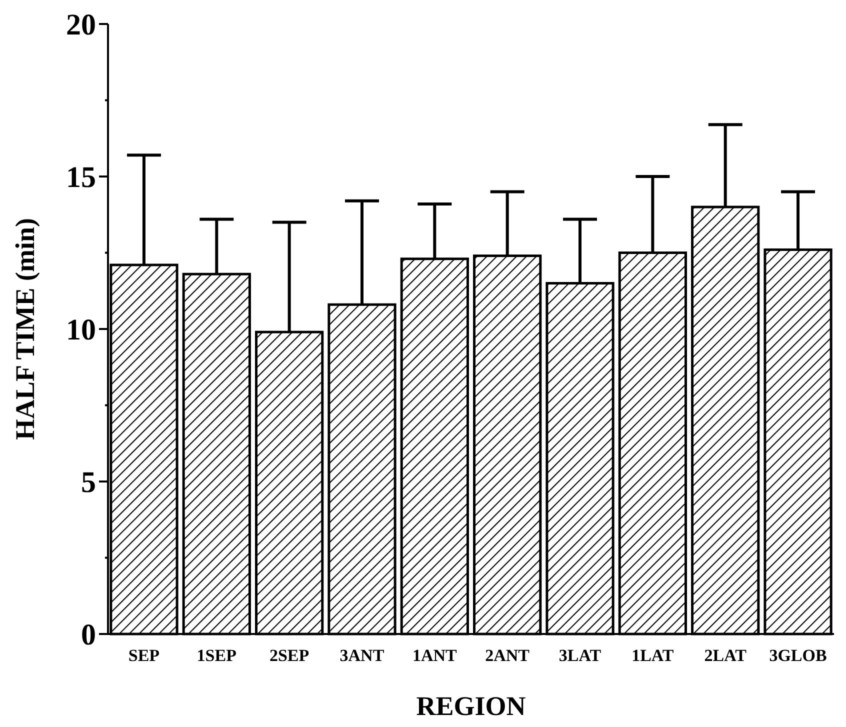 The height and width of the screenshot is (727, 846). Describe the element at coordinates (435, 655) in the screenshot. I see `x-tick-label: 1ANT` at that location.